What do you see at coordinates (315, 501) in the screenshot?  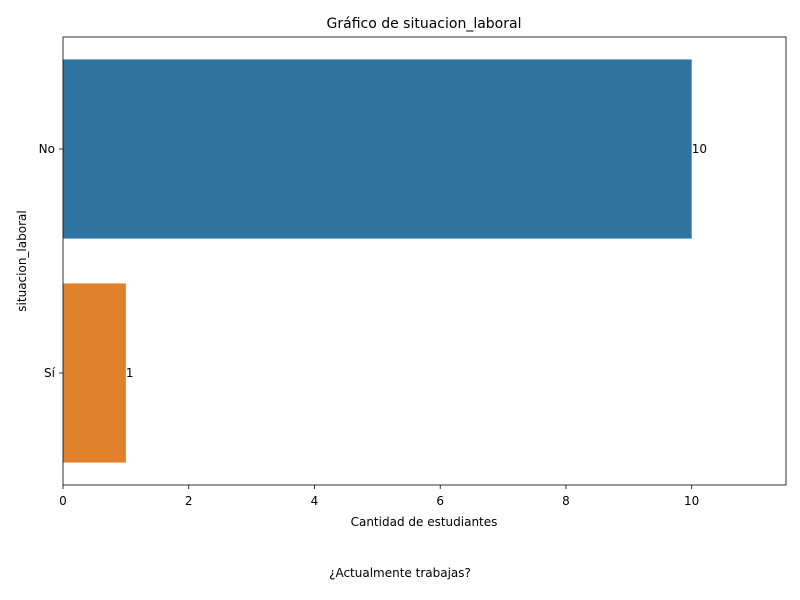 I see `x-tick-label-2: 4` at bounding box center [315, 501].